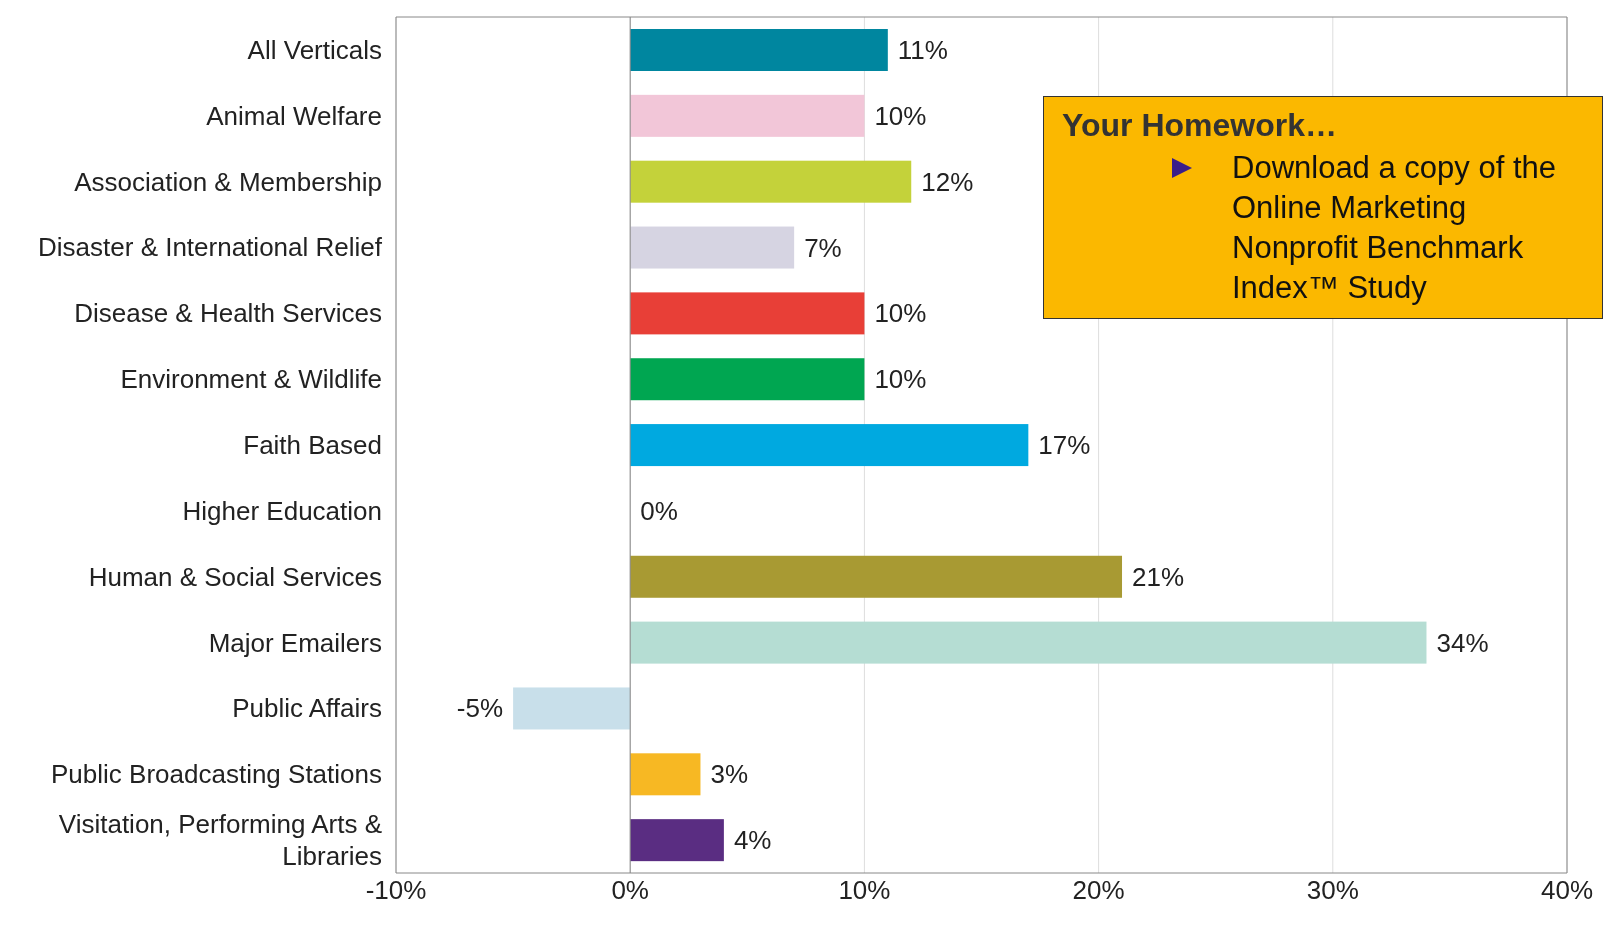  Describe the element at coordinates (752, 840) in the screenshot. I see `data-label: 4%` at that location.